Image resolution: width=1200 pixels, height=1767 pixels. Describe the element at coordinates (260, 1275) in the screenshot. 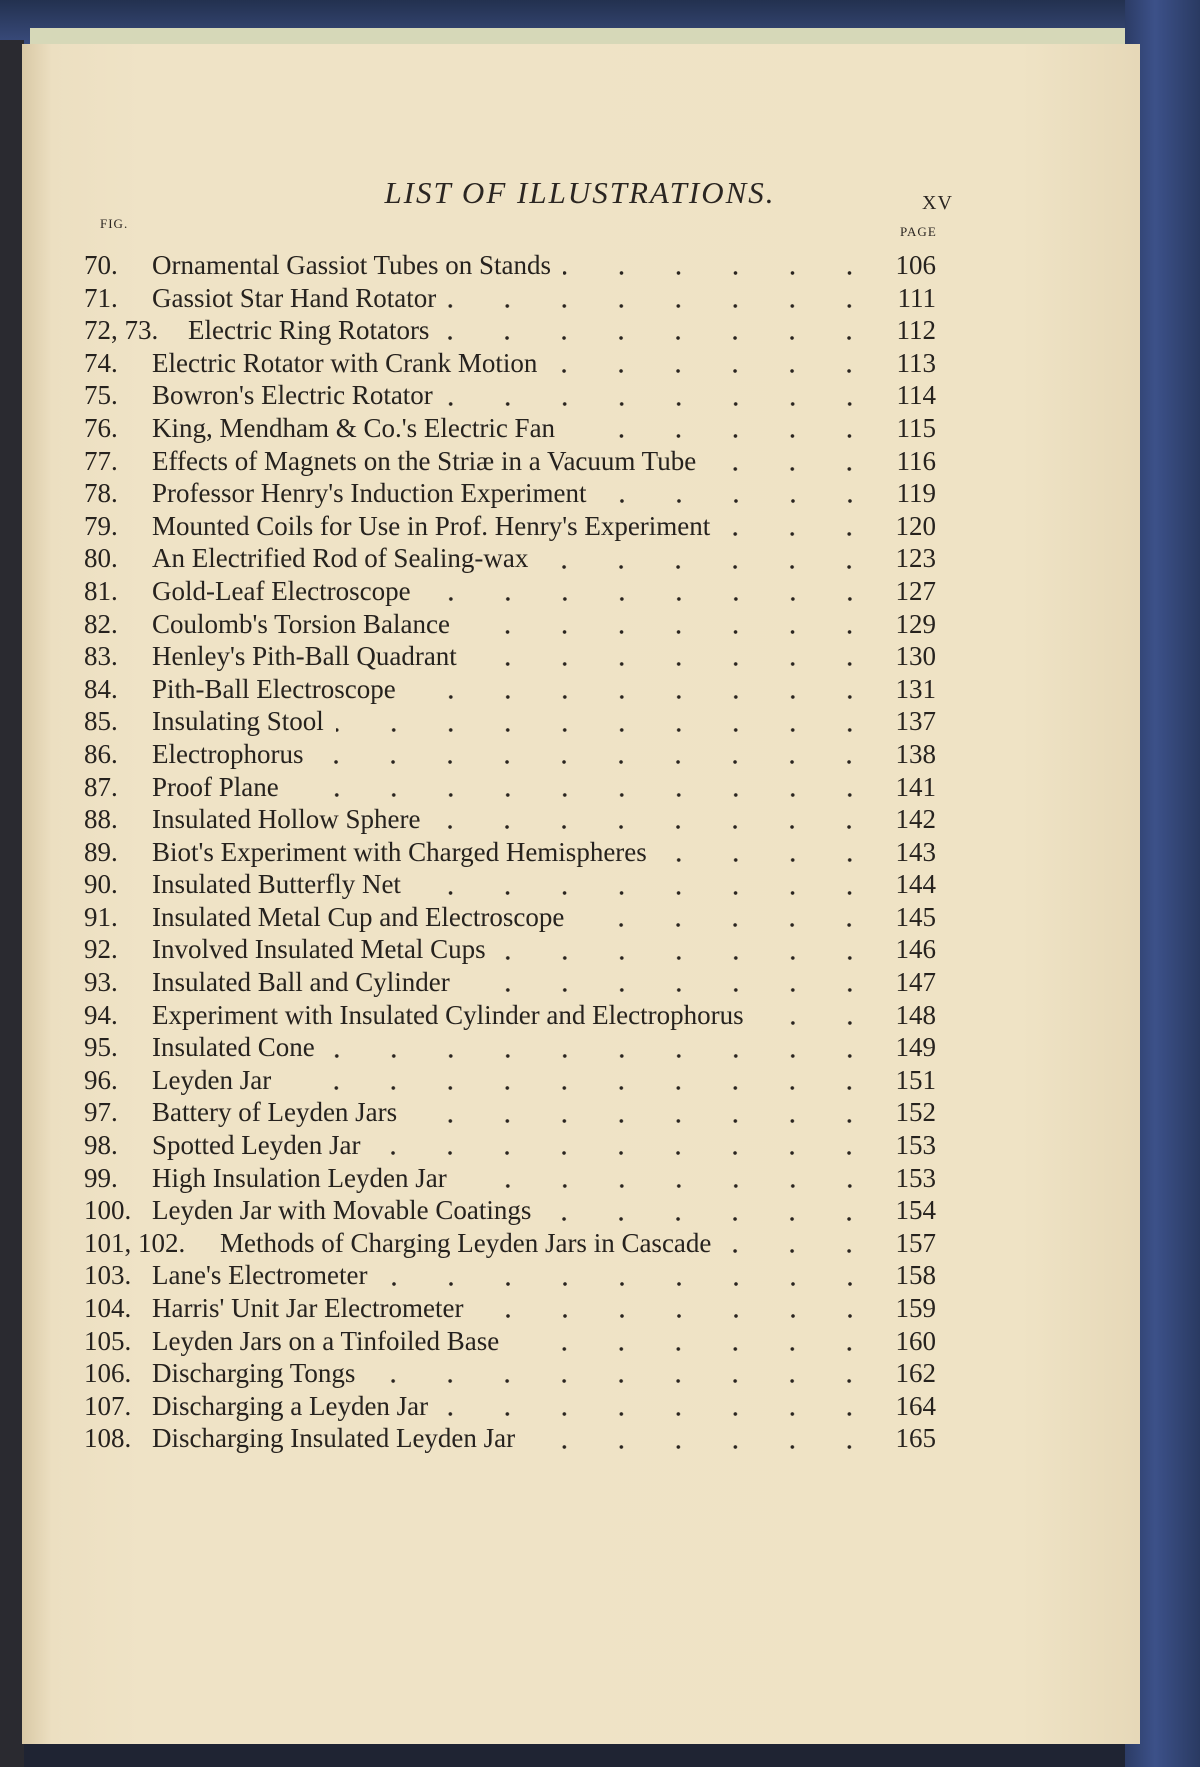

I see `illustration-title: Lane's Electrometer` at that location.